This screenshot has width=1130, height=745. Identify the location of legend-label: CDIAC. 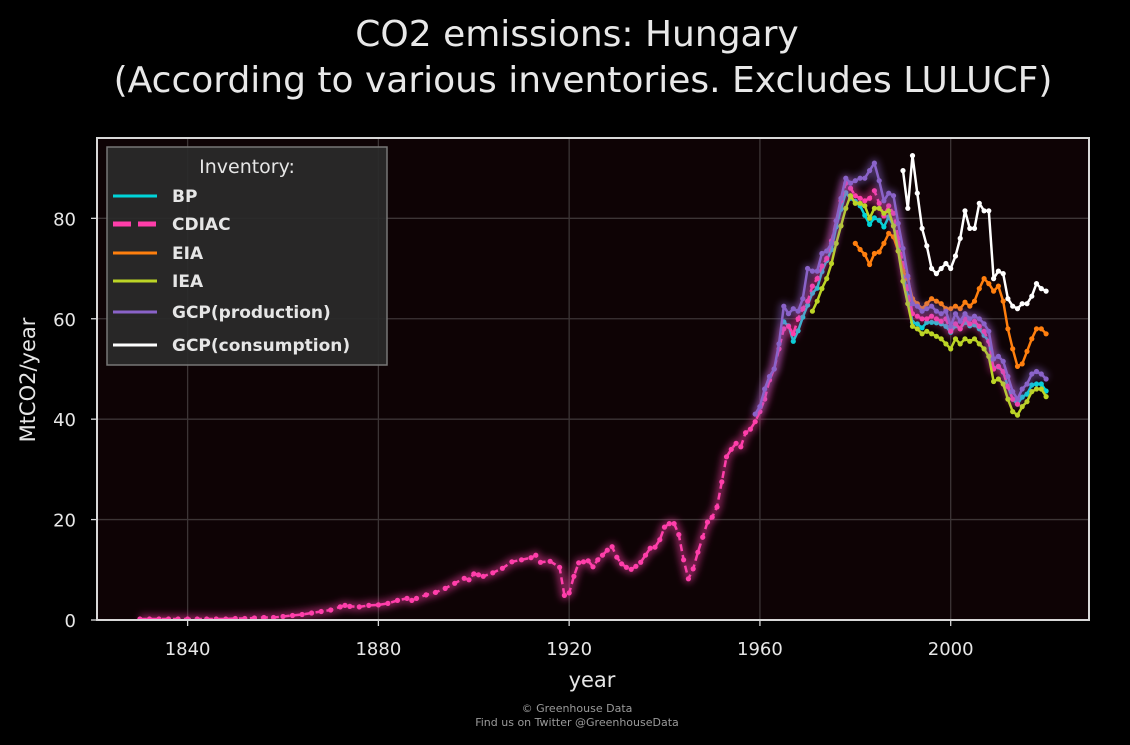
(201, 225).